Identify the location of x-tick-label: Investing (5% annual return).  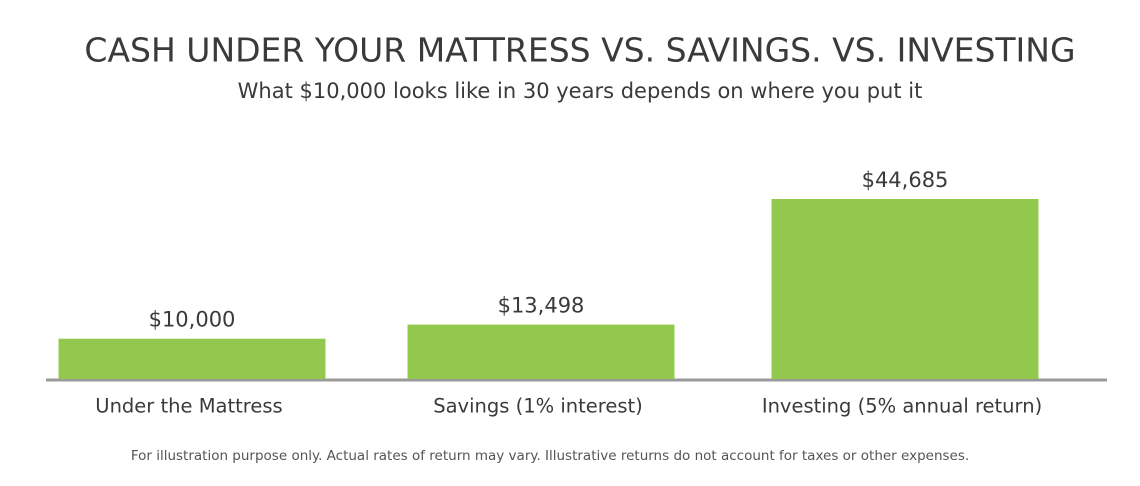
(902, 406).